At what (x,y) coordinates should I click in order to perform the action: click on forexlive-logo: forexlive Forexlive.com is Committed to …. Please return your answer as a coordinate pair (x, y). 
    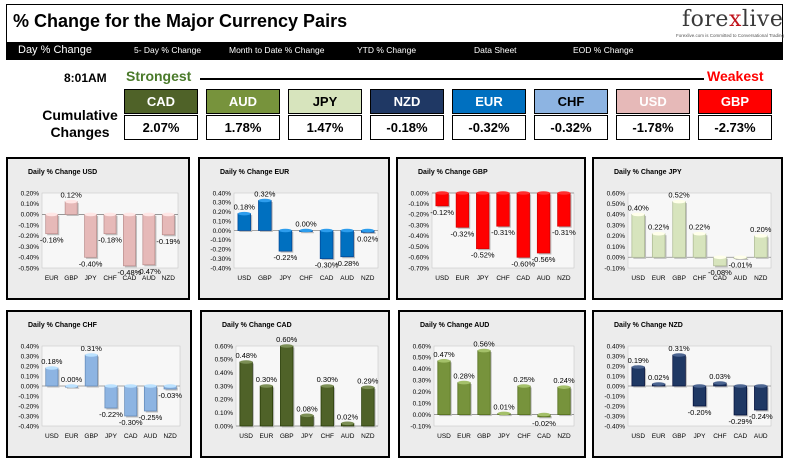
    Looking at the image, I should click on (729, 24).